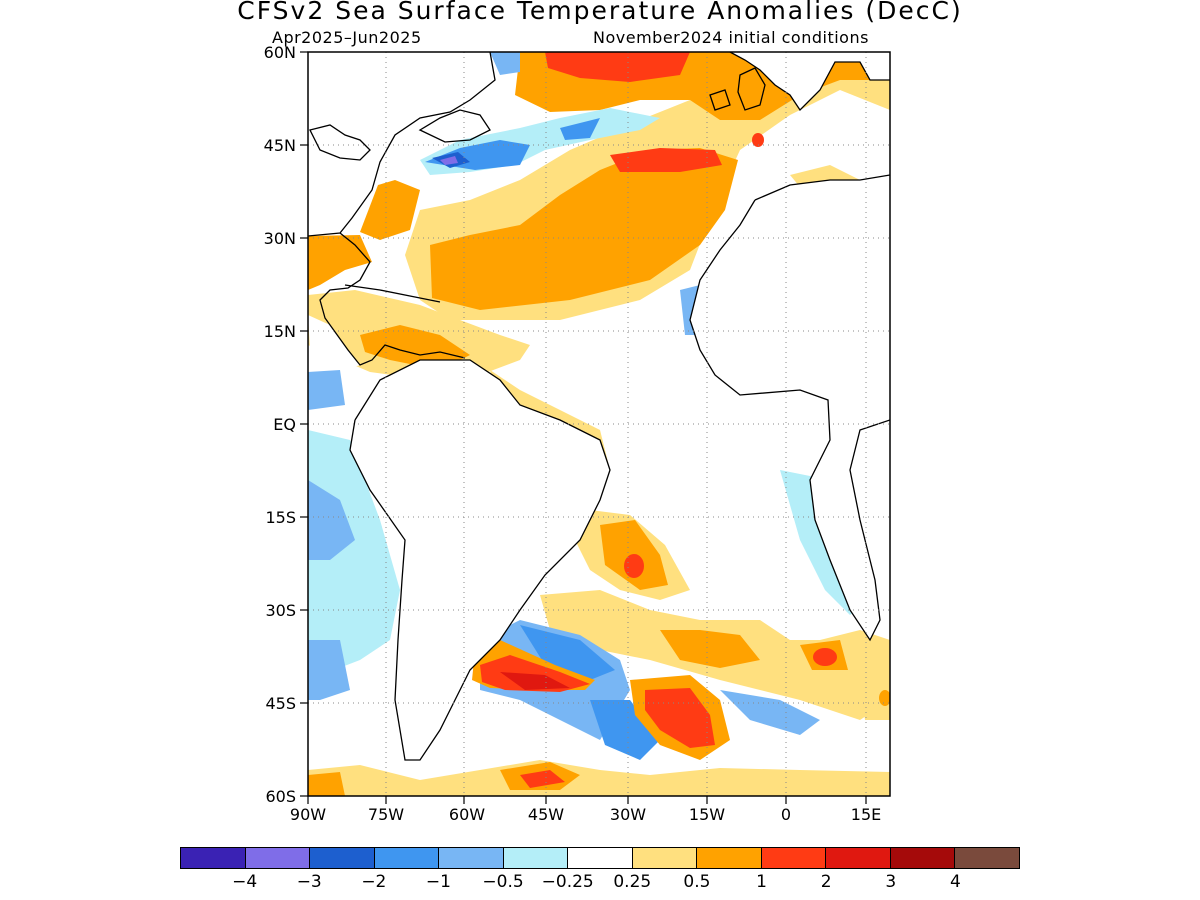 This screenshot has width=1200, height=900. I want to click on lon-label: 15E, so click(866, 814).